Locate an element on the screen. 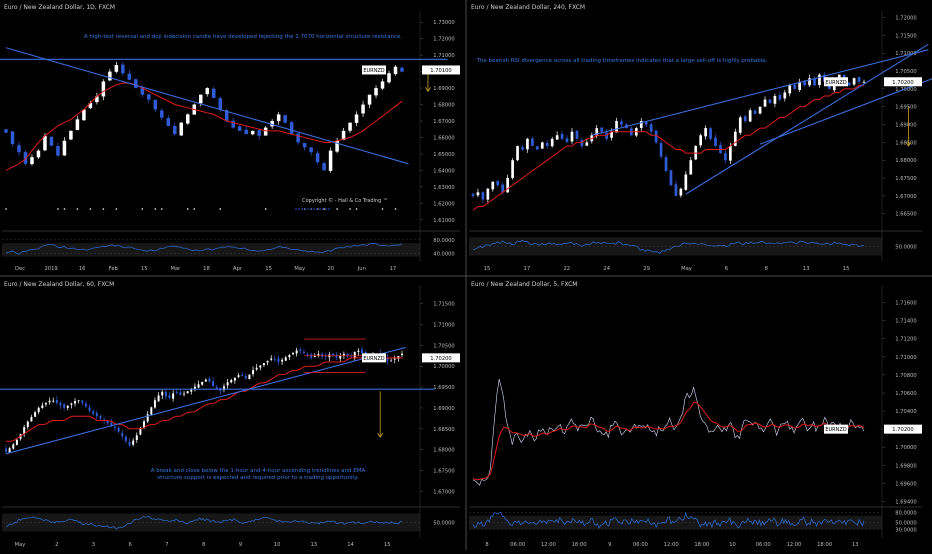  symbol-tag-label: EURNZD is located at coordinates (835, 83).